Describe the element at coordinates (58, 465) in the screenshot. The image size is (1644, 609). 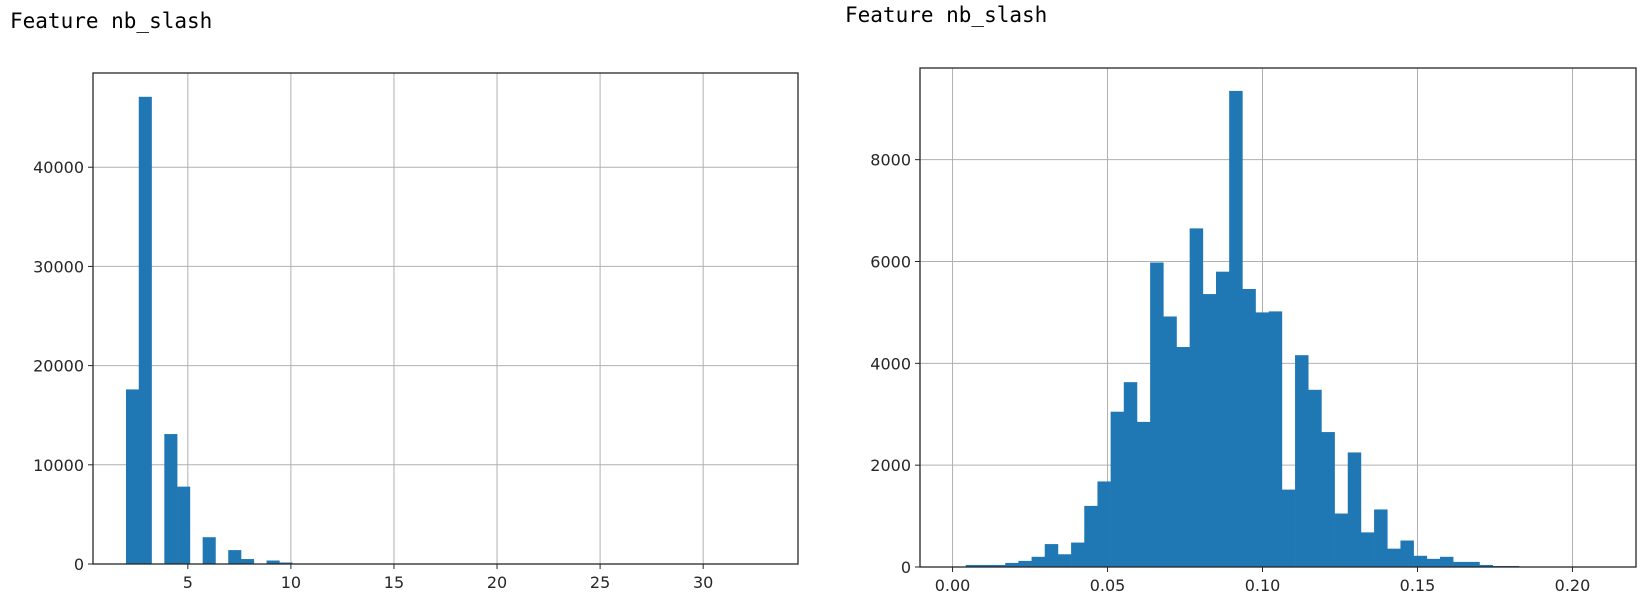
I see `y-tick-label: 10000` at that location.